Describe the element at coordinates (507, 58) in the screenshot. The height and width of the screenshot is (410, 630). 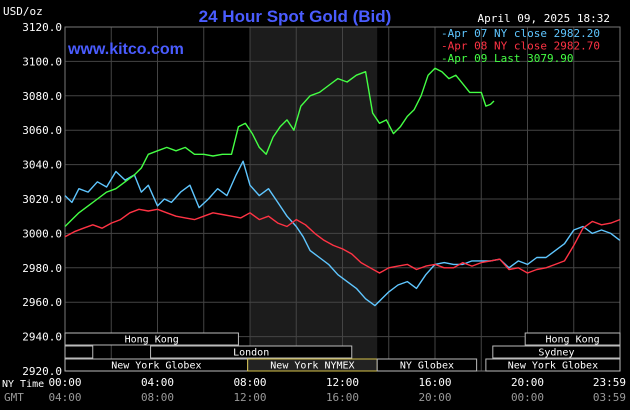
I see `legend-entry: -Apr 09 Last 3079.90` at that location.